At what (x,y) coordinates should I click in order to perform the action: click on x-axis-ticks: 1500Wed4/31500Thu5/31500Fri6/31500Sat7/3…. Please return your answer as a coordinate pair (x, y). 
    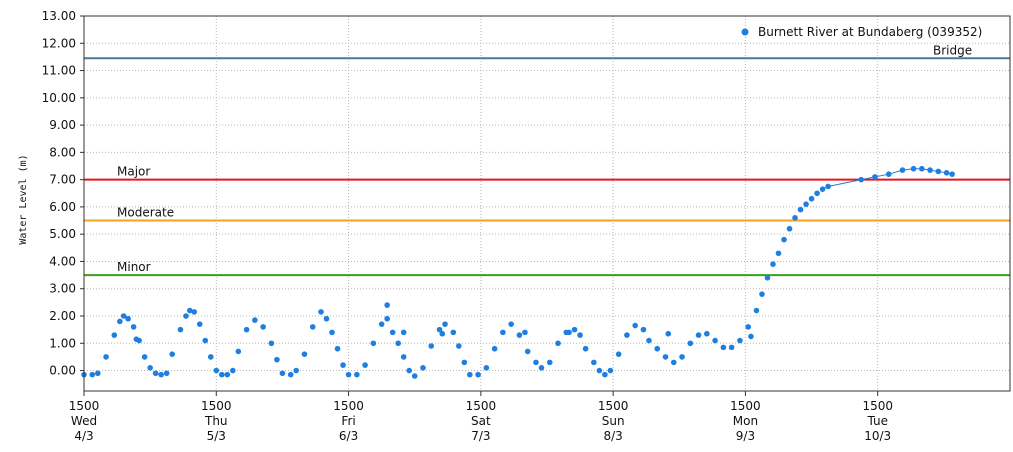
    Looking at the image, I should click on (481, 417).